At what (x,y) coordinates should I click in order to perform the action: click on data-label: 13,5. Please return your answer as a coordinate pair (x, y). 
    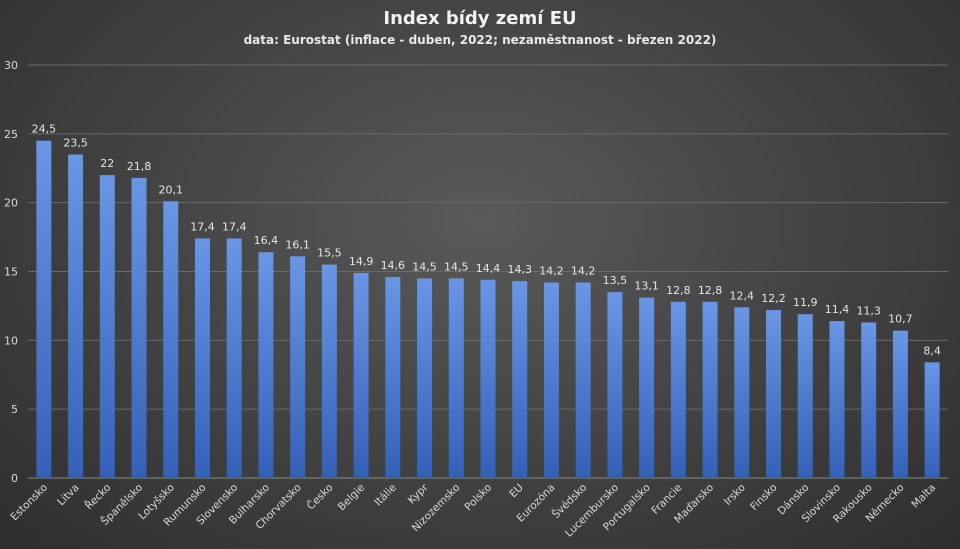
    Looking at the image, I should click on (615, 280).